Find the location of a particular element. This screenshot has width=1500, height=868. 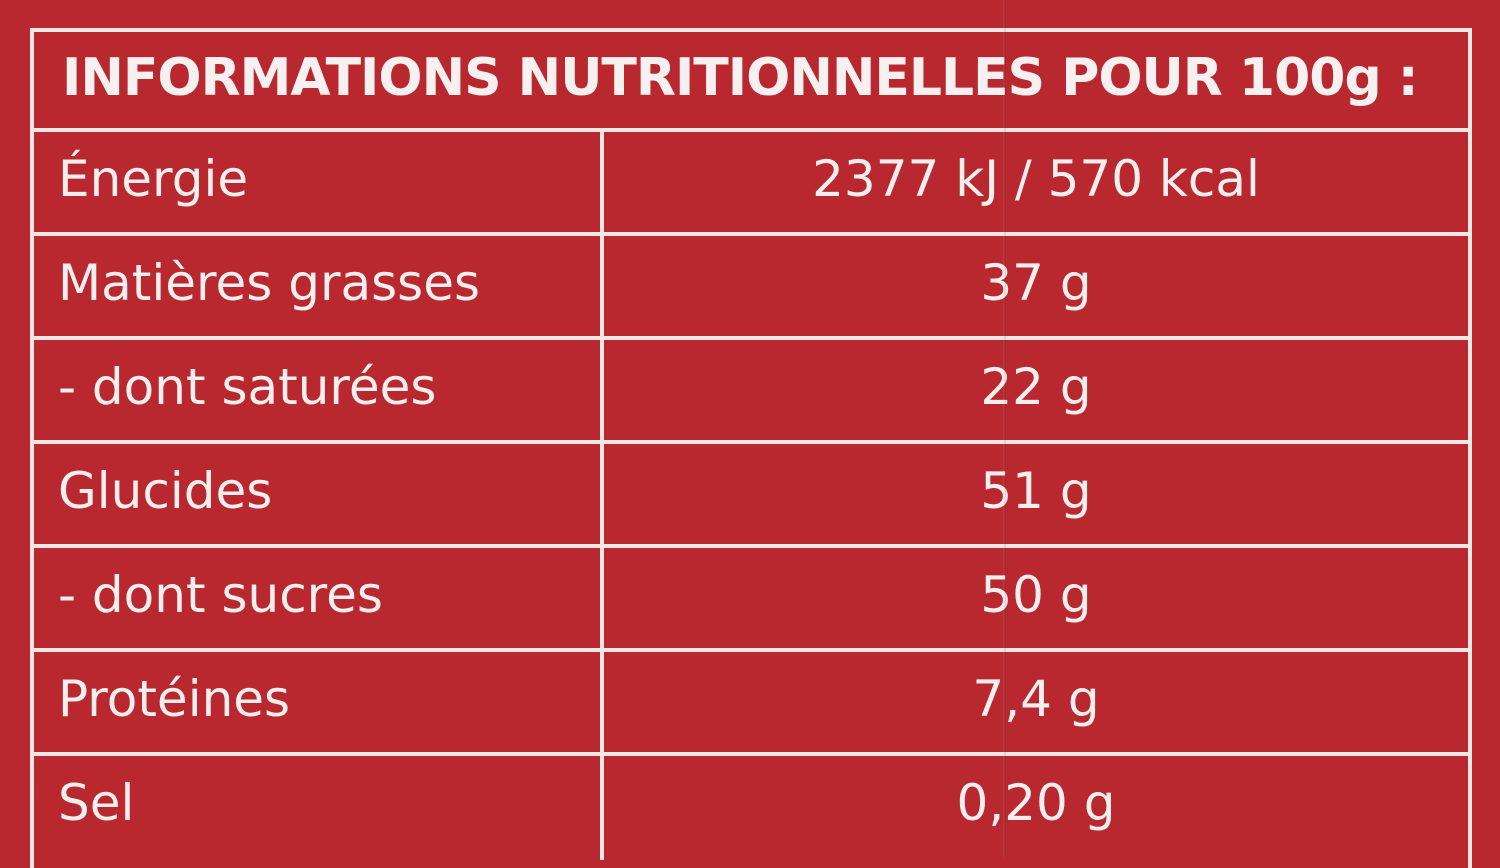

table-row-fat: Matières grasses 37 g is located at coordinates (751, 288).